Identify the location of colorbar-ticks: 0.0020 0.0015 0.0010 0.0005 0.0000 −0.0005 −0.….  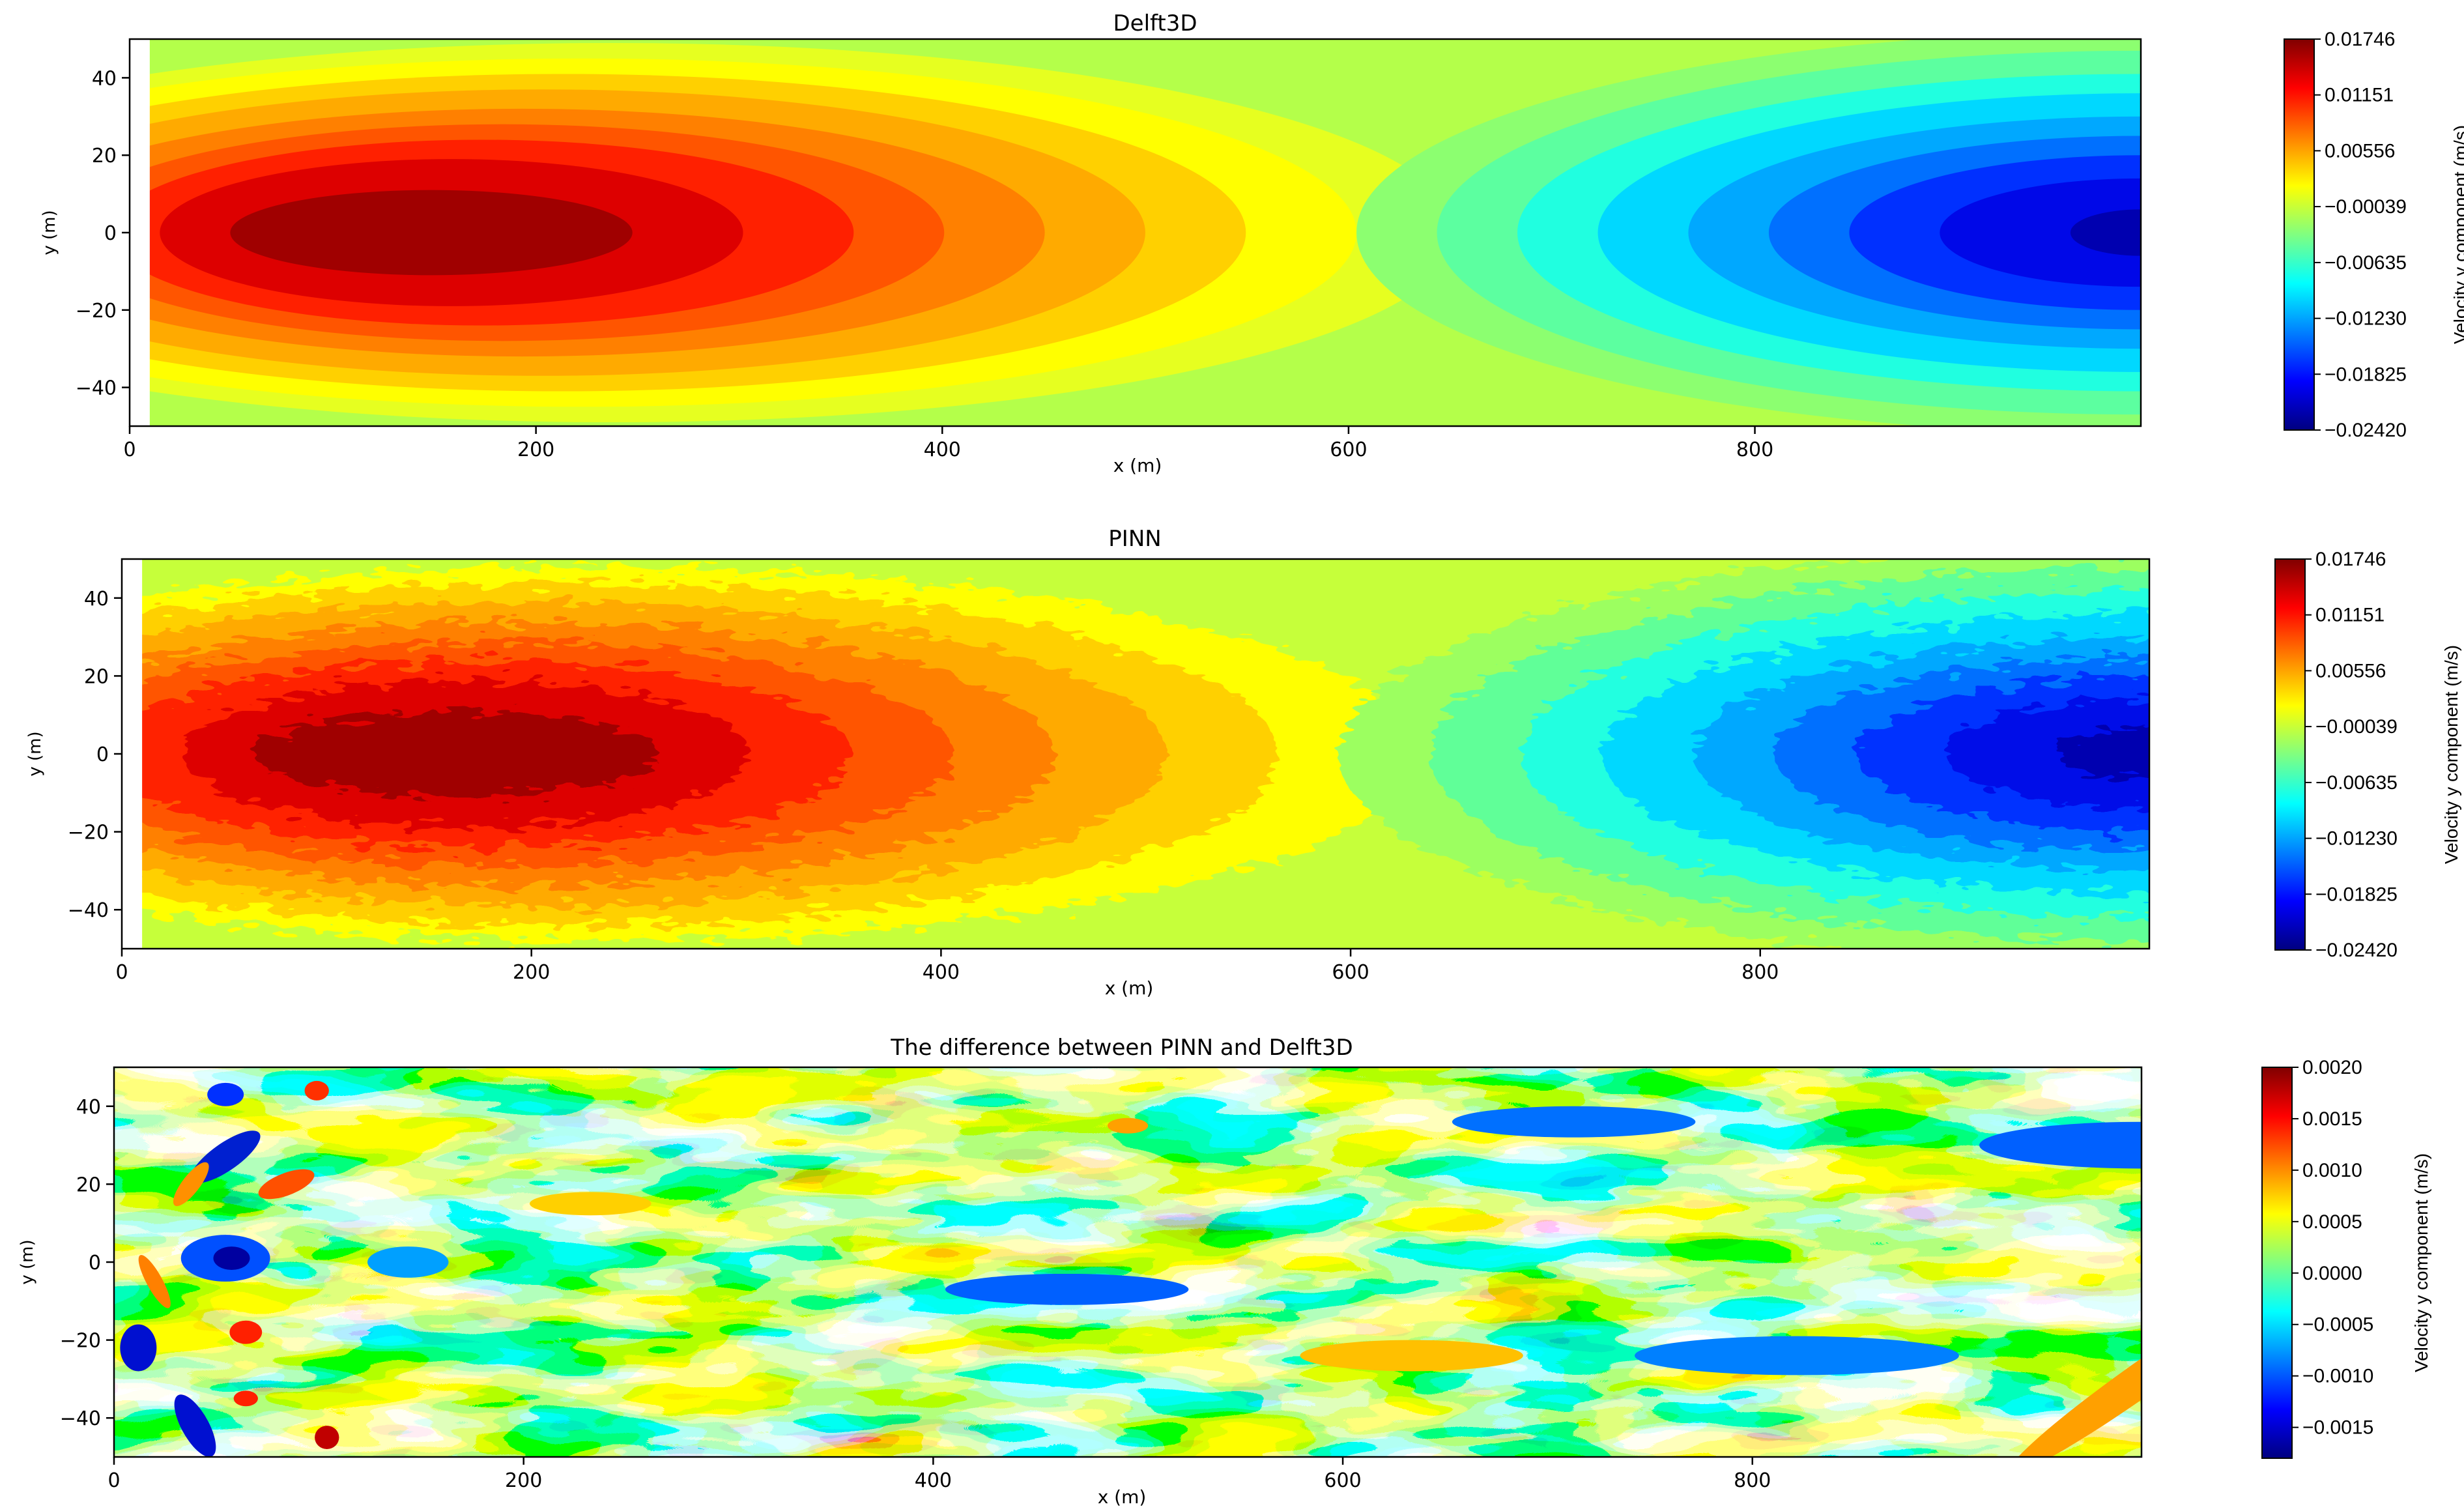
(2332, 1248).